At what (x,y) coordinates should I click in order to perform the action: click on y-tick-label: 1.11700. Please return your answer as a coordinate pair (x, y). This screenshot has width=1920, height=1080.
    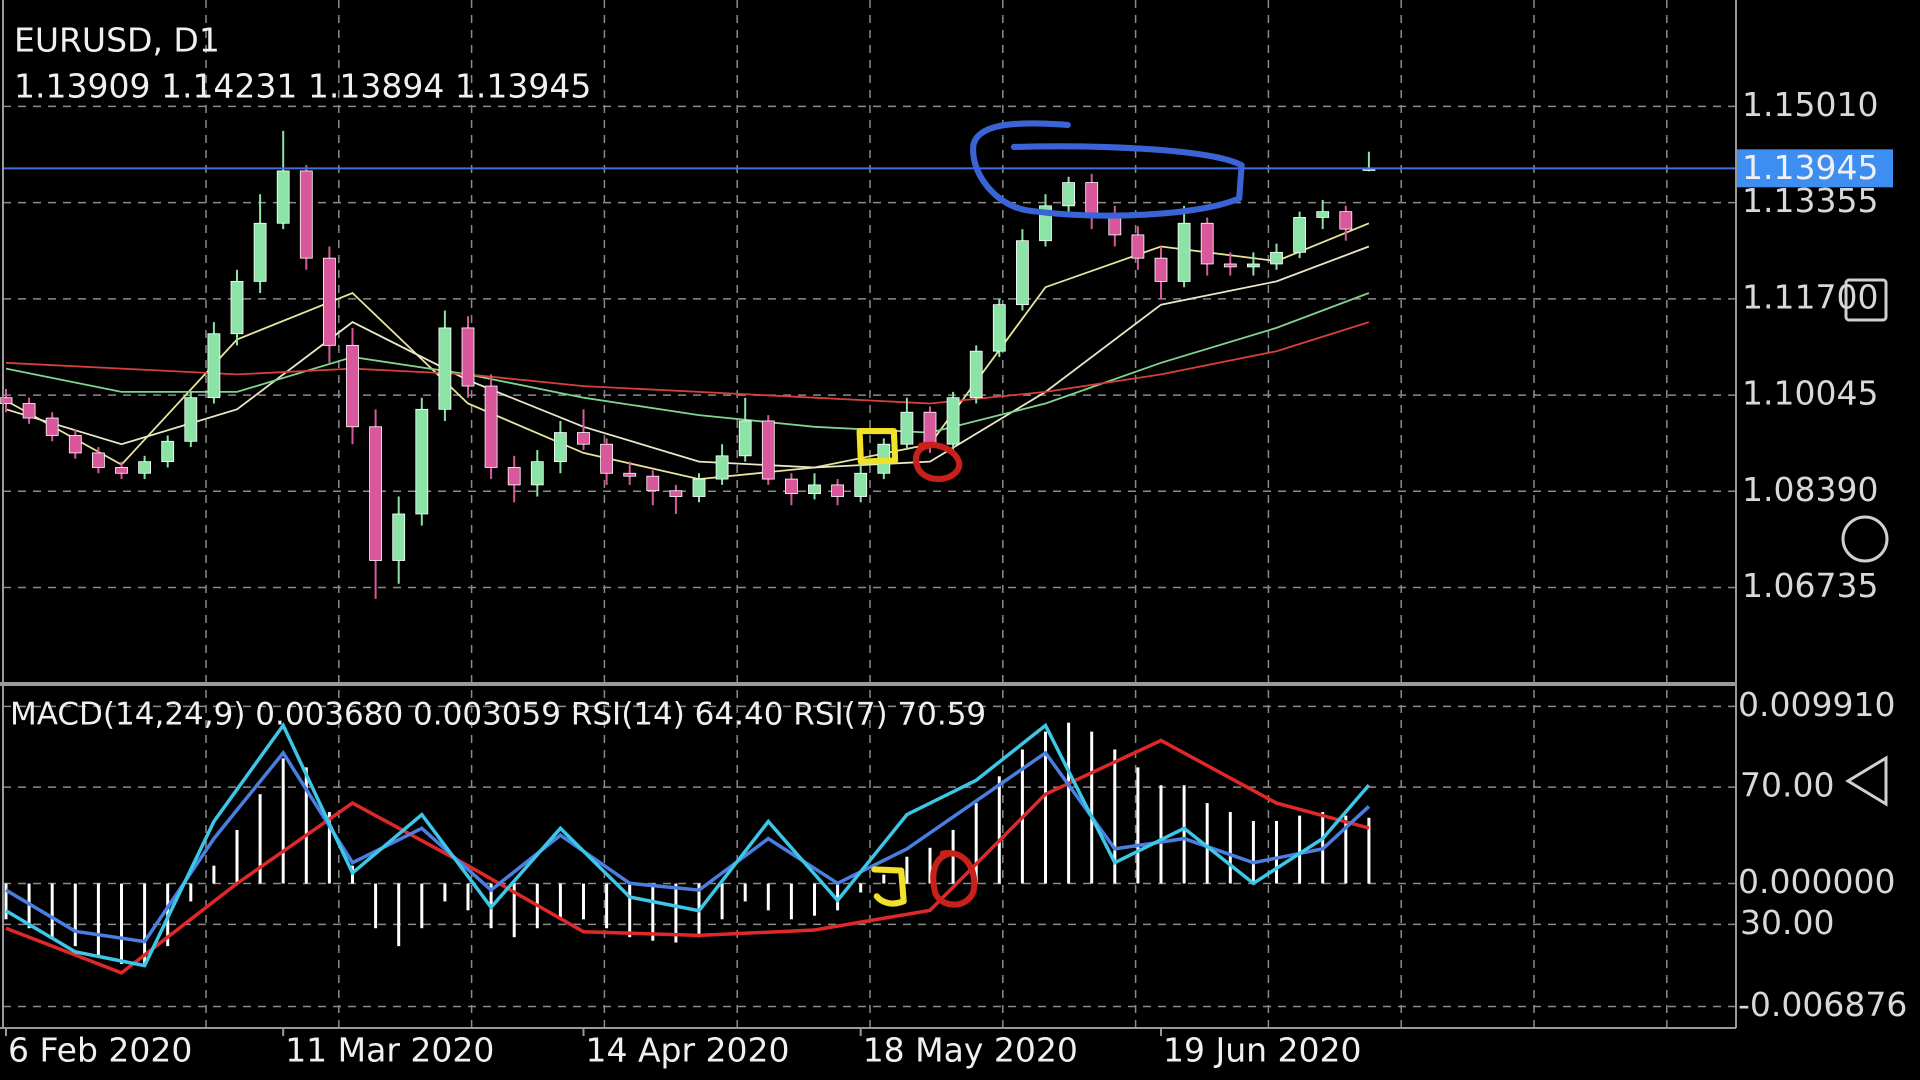
    Looking at the image, I should click on (1810, 296).